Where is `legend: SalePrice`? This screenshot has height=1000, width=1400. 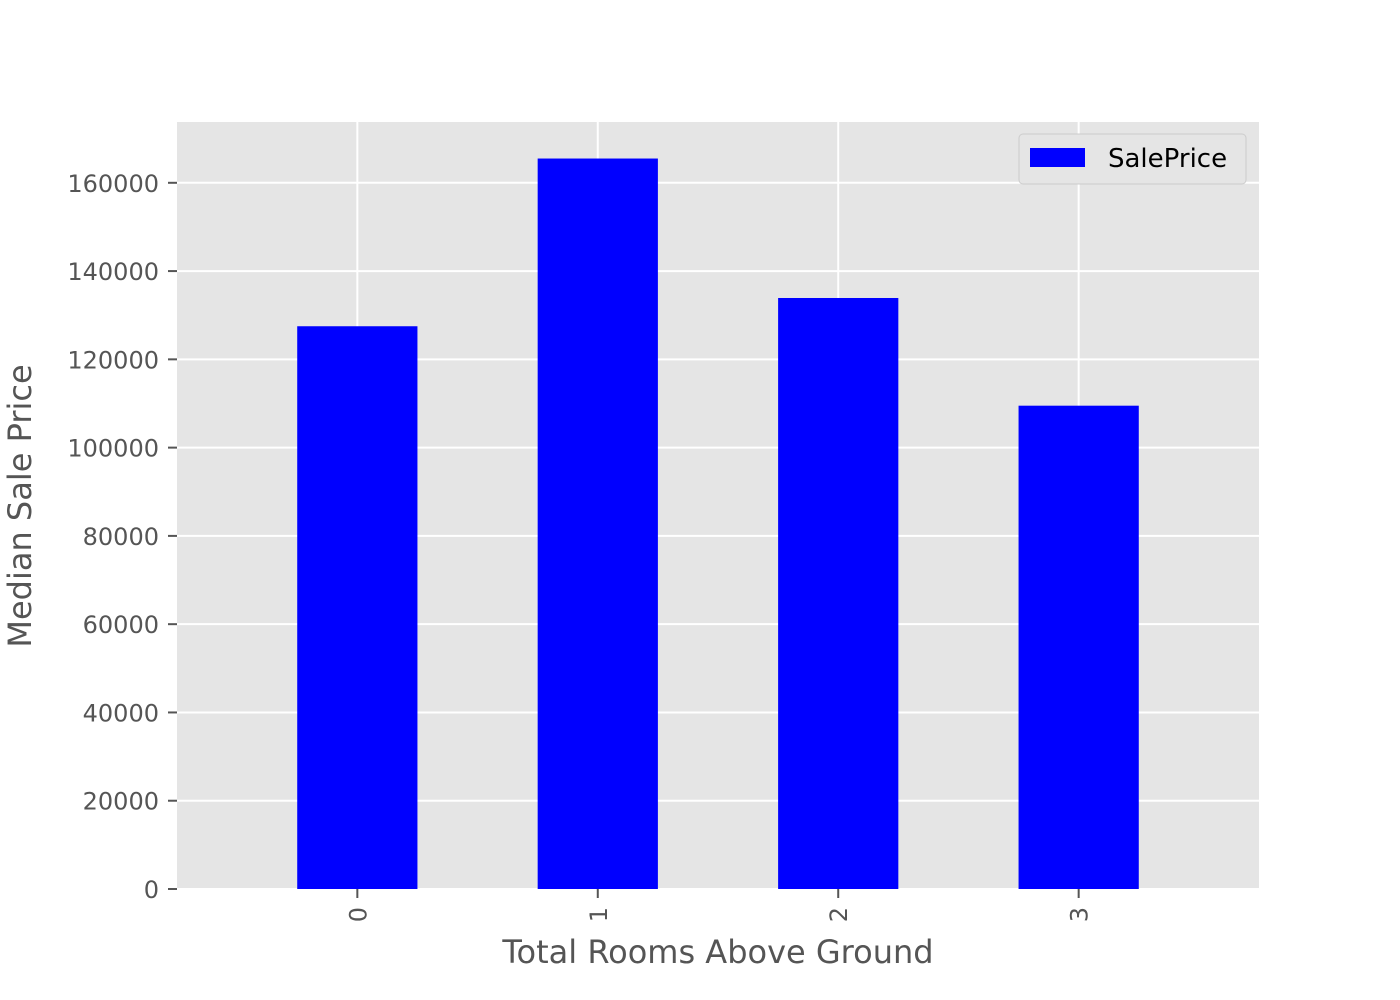 legend: SalePrice is located at coordinates (1132, 159).